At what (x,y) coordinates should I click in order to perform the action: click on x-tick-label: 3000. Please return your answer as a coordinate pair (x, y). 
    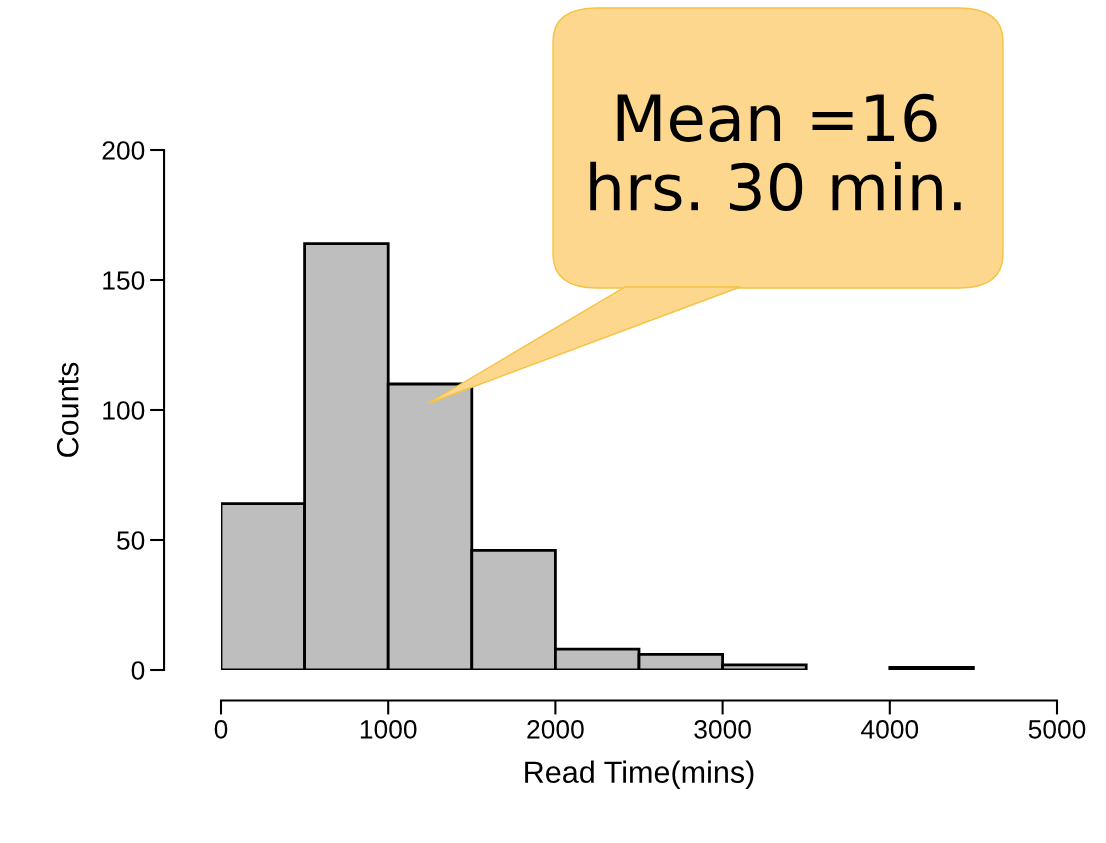
    Looking at the image, I should click on (722, 729).